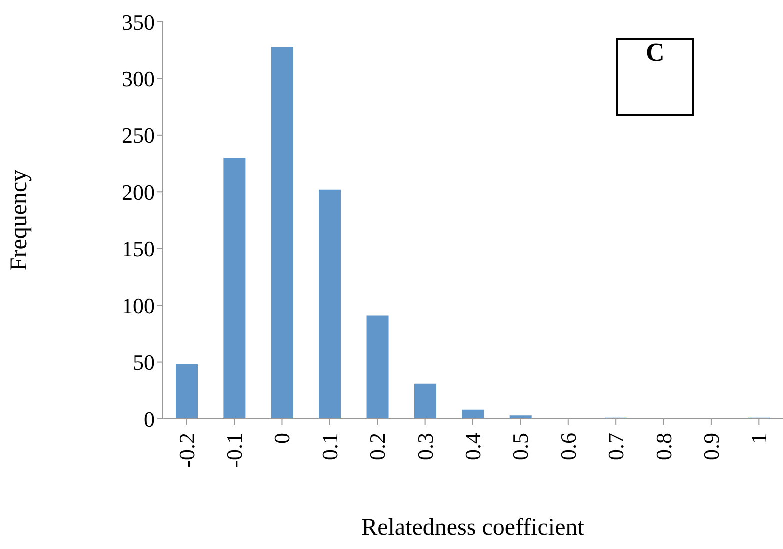 This screenshot has height=549, width=783. I want to click on annotation: C, so click(655, 53).